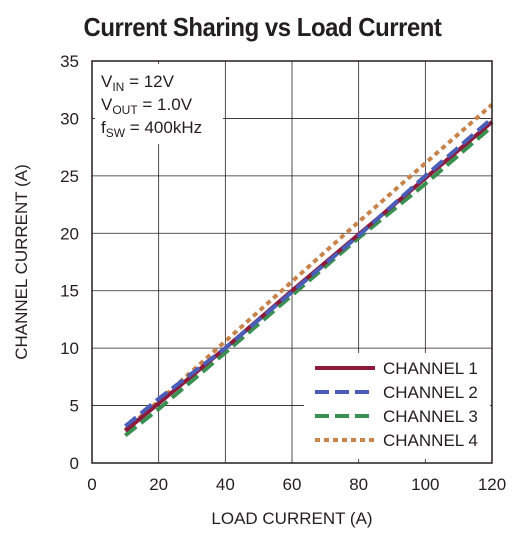  What do you see at coordinates (138, 83) in the screenshot?
I see `annotation-line: VIN = 12V` at bounding box center [138, 83].